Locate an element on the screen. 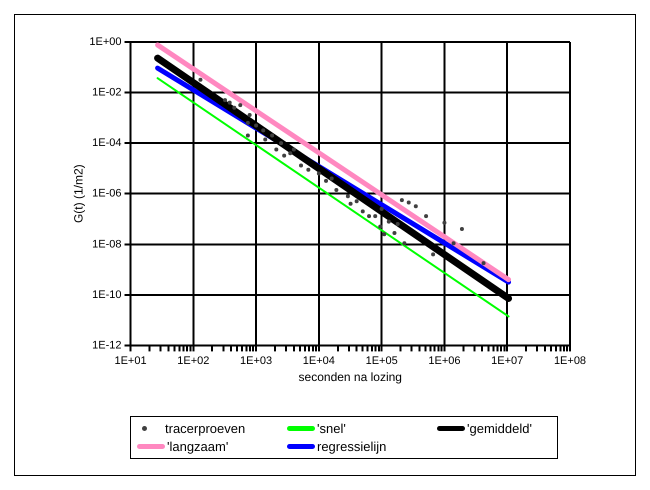  y-tick-label: 1E-02 is located at coordinates (107, 92).